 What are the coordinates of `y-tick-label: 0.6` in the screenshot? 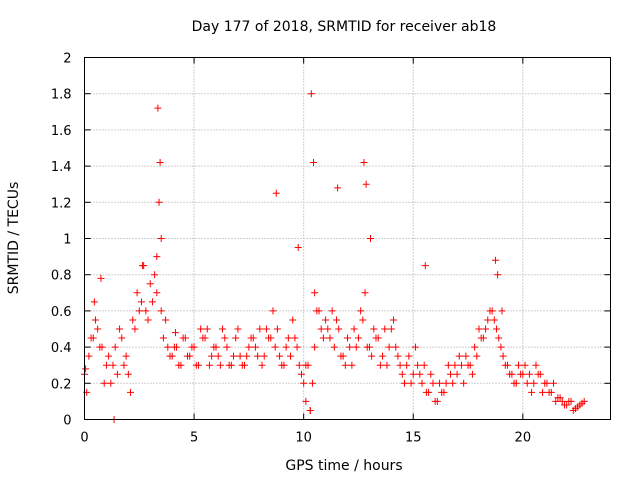 It's located at (61, 312).